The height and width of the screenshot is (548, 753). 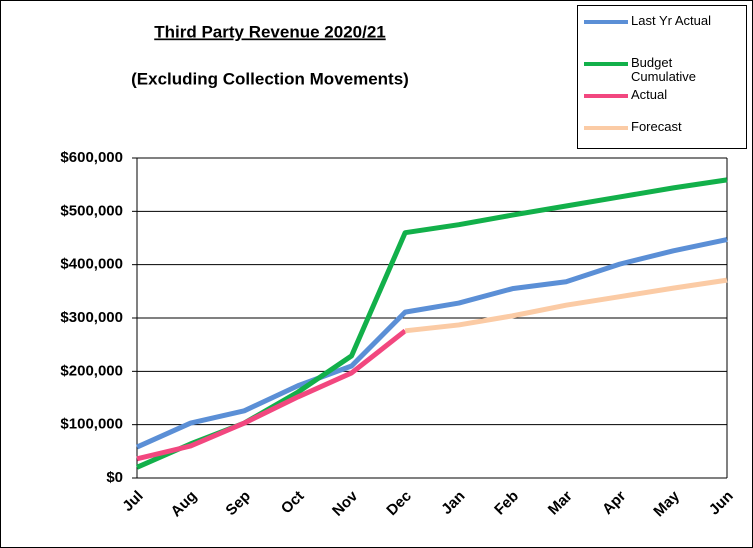 I want to click on legend-item: Budget Cumulative, so click(x=657, y=70).